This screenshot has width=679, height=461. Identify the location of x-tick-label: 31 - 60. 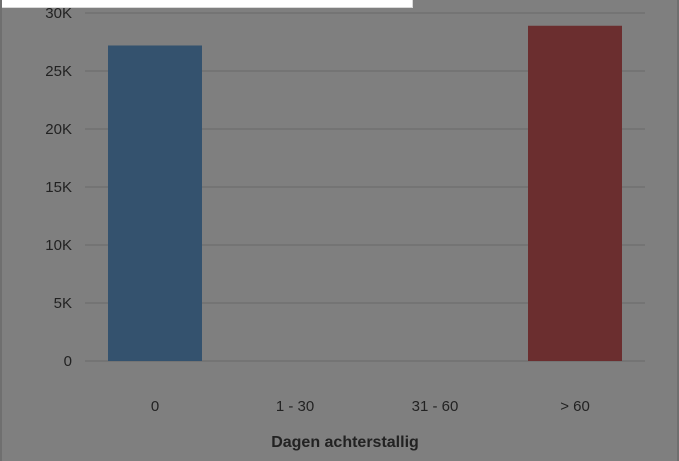
(435, 406).